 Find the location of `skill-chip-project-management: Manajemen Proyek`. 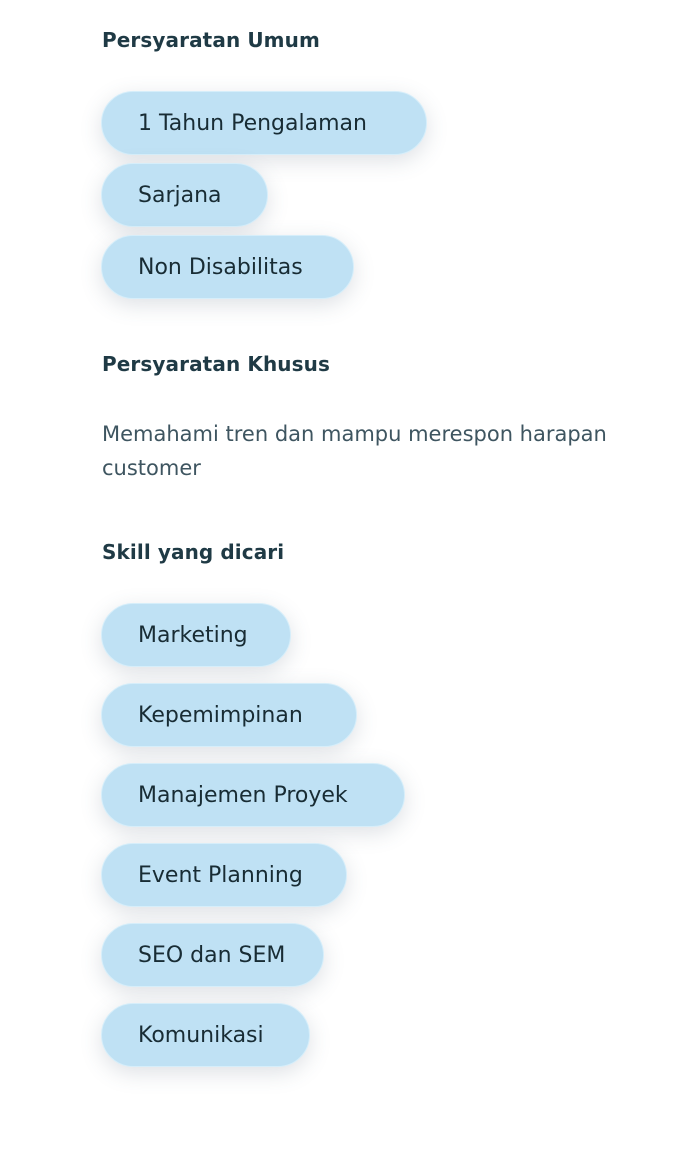

skill-chip-project-management: Manajemen Proyek is located at coordinates (253, 795).